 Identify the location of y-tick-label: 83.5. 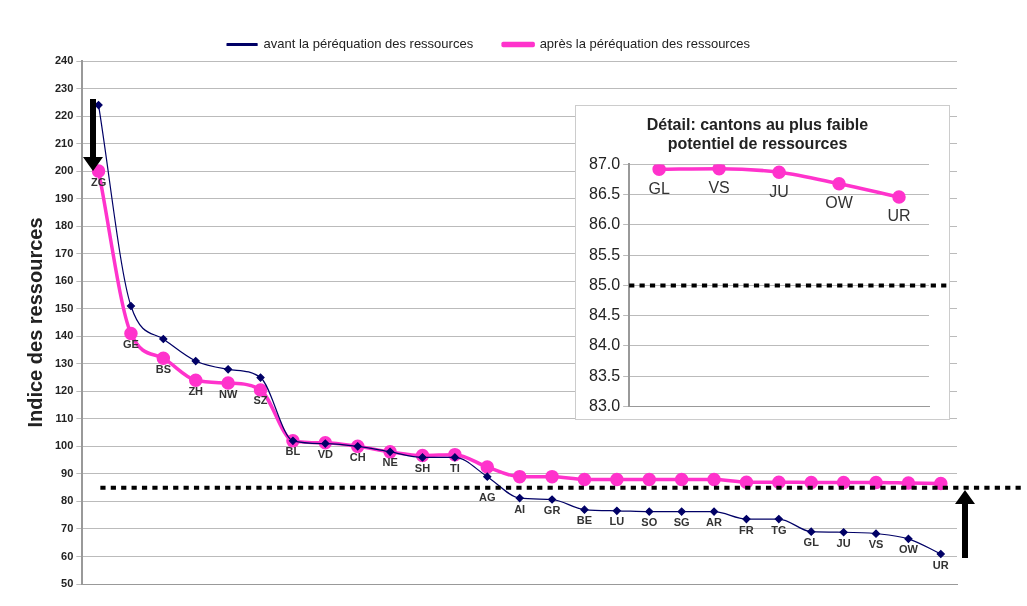
(605, 375).